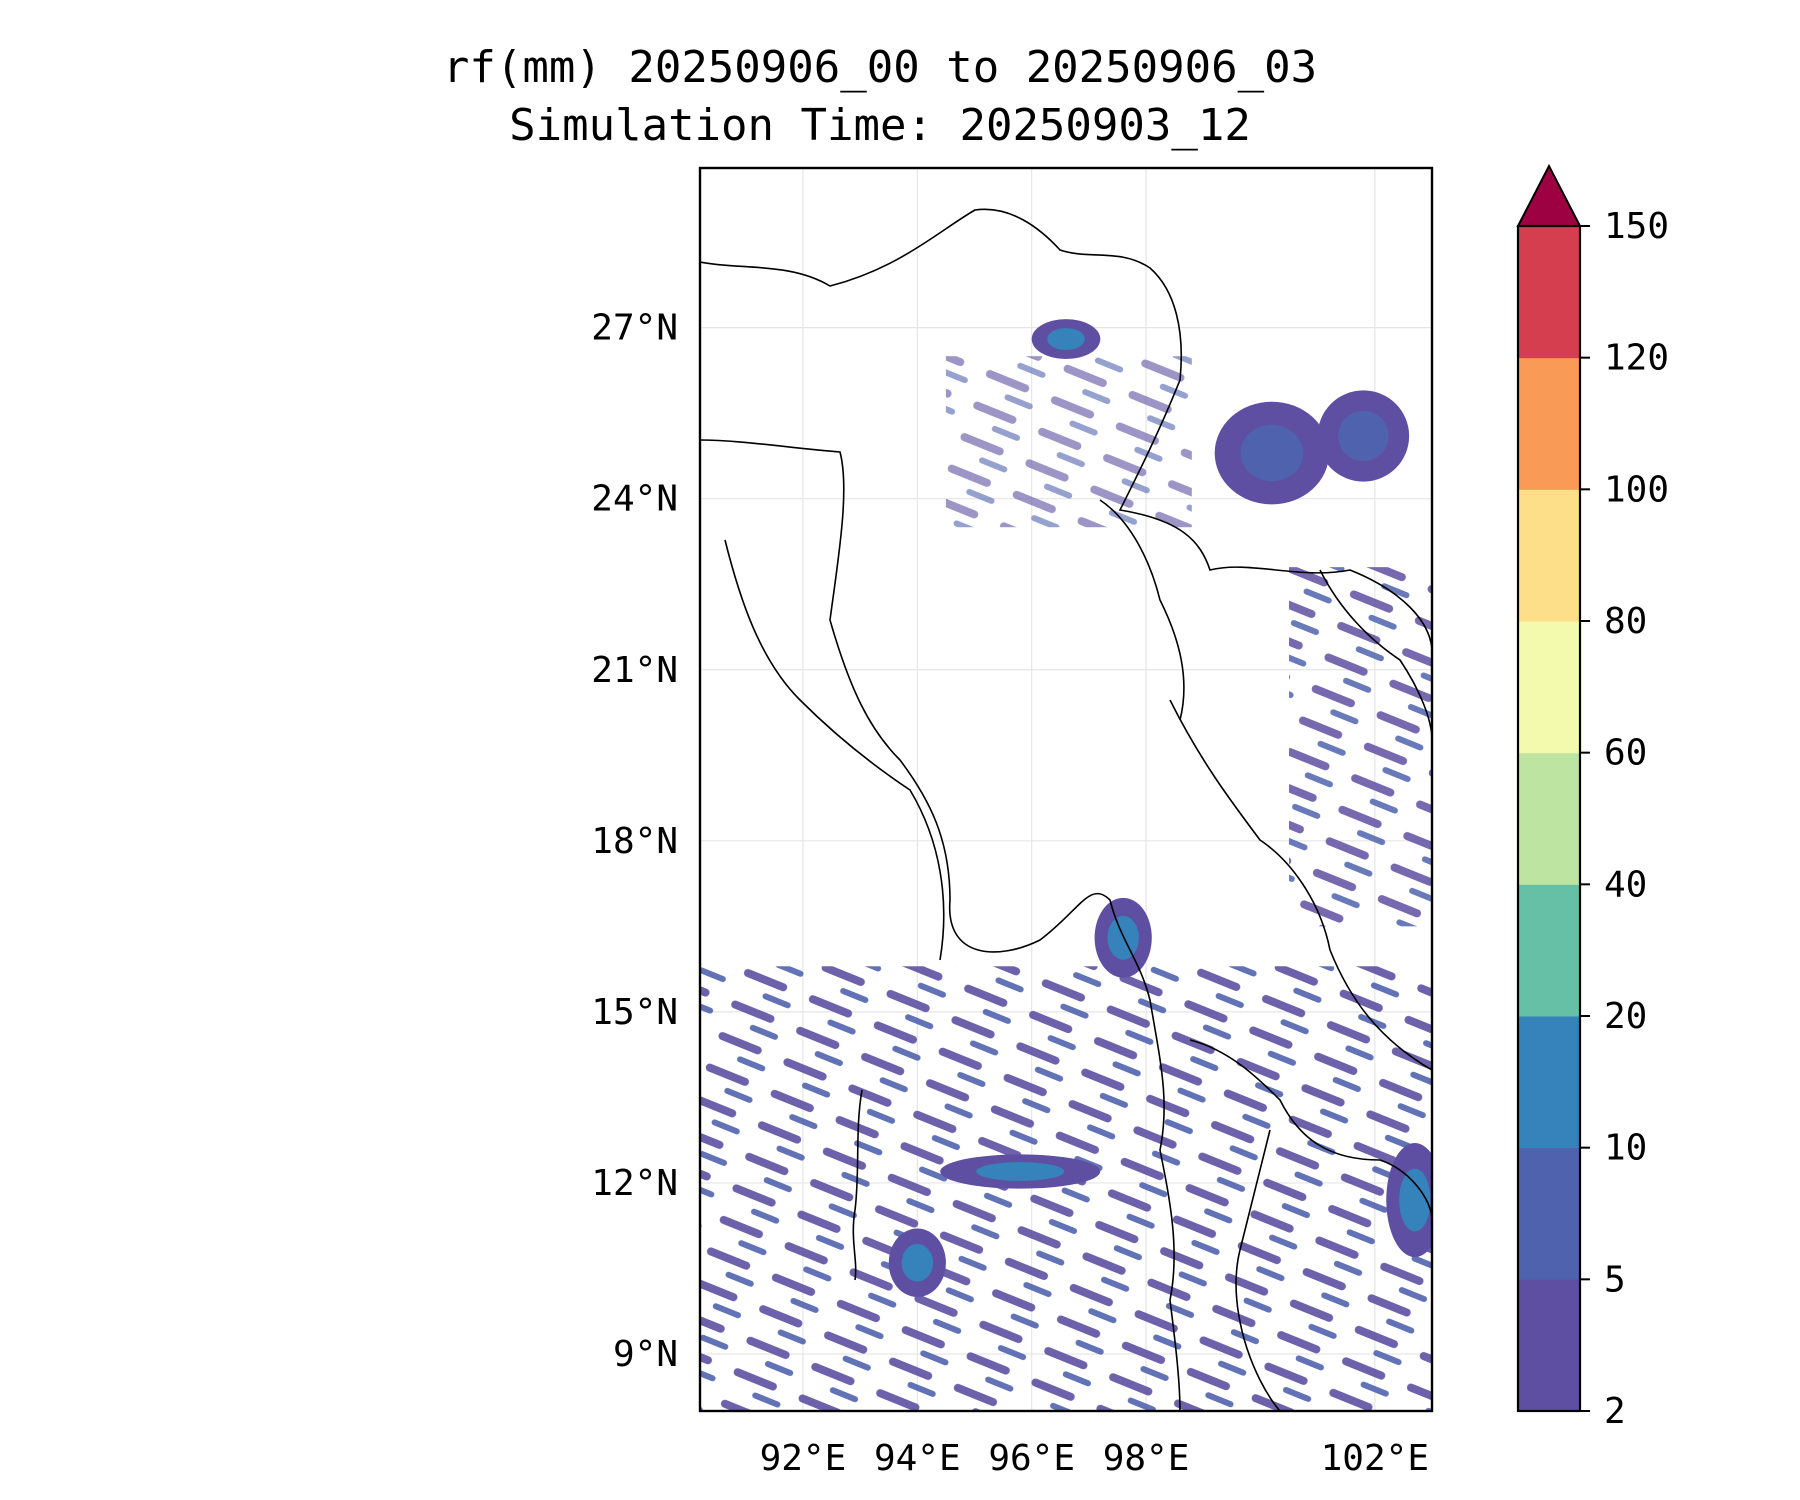 Image resolution: width=1800 pixels, height=1500 pixels. I want to click on lat-tick-label: 21°N, so click(634, 670).